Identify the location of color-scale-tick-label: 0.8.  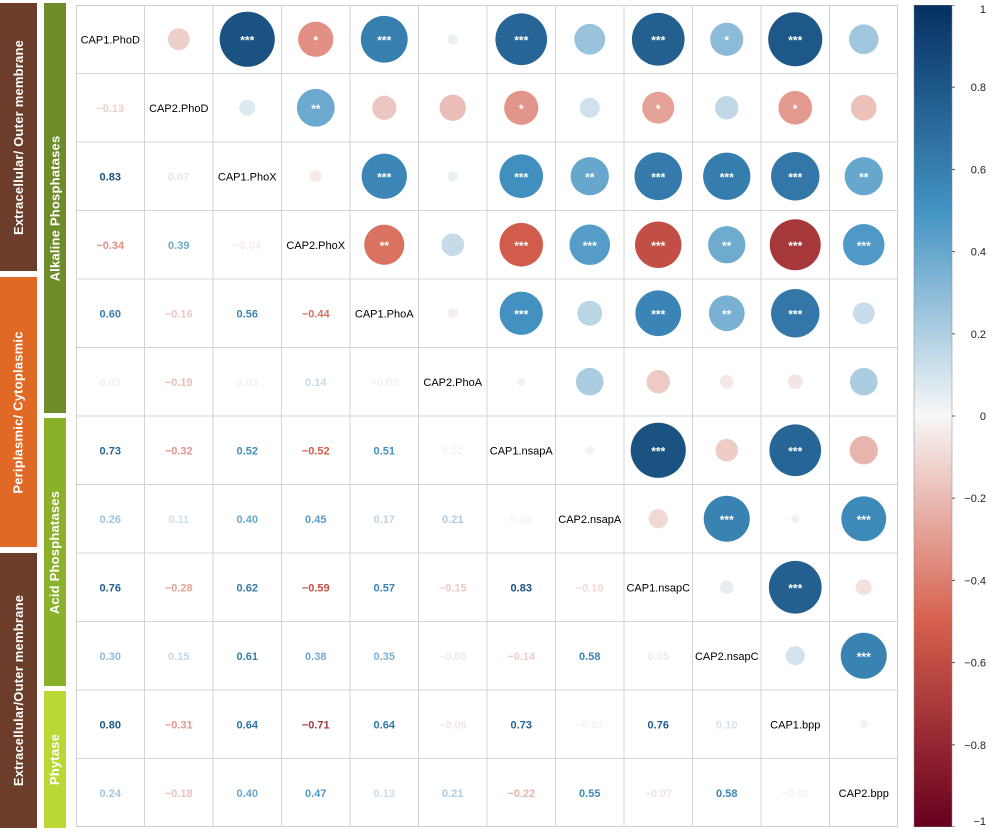
(978, 88).